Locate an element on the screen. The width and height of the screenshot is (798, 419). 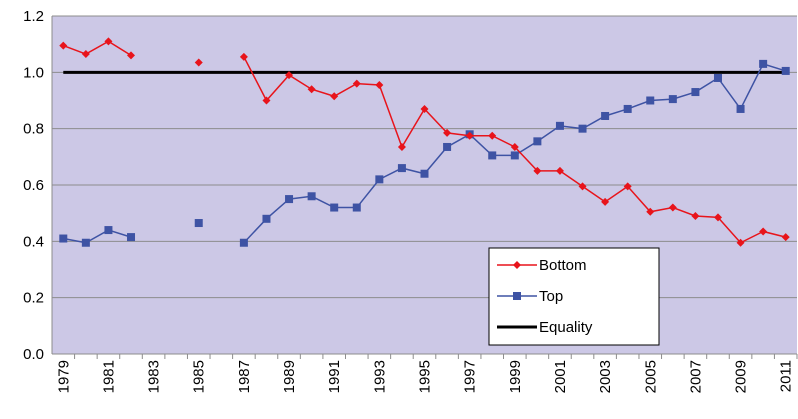
y-tick-label: 1.2 is located at coordinates (33, 16).